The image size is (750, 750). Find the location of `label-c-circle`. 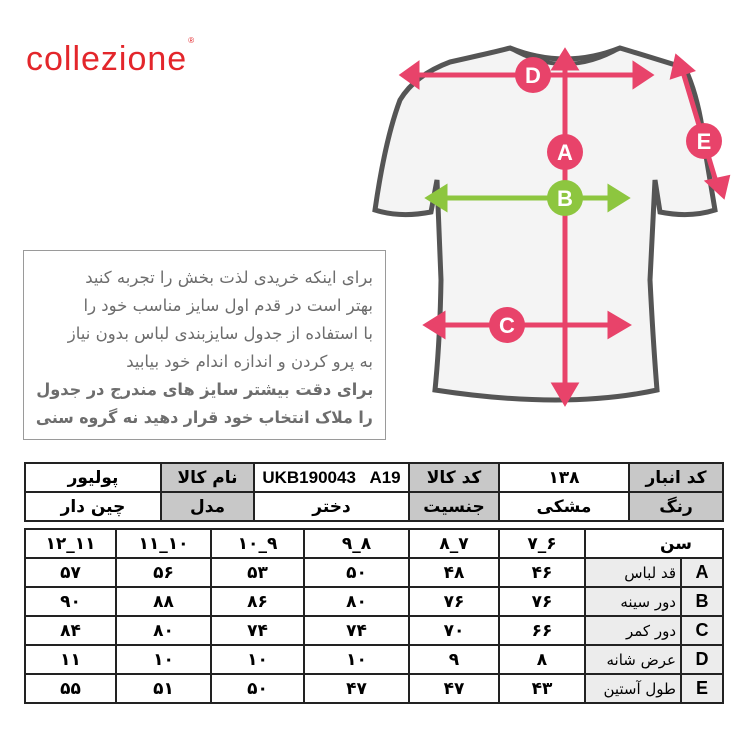

label-c-circle is located at coordinates (507, 325).